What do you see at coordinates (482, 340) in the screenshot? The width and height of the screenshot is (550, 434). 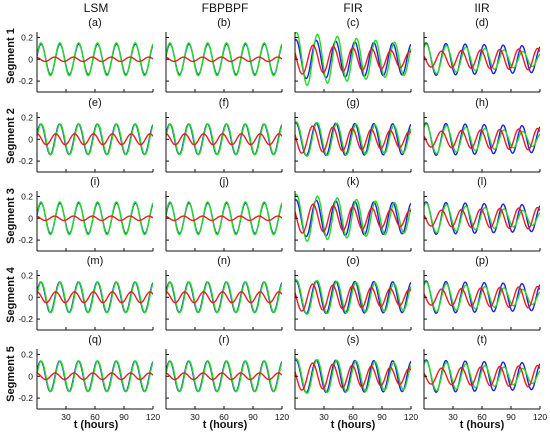 I see `panel-label: (t)` at bounding box center [482, 340].